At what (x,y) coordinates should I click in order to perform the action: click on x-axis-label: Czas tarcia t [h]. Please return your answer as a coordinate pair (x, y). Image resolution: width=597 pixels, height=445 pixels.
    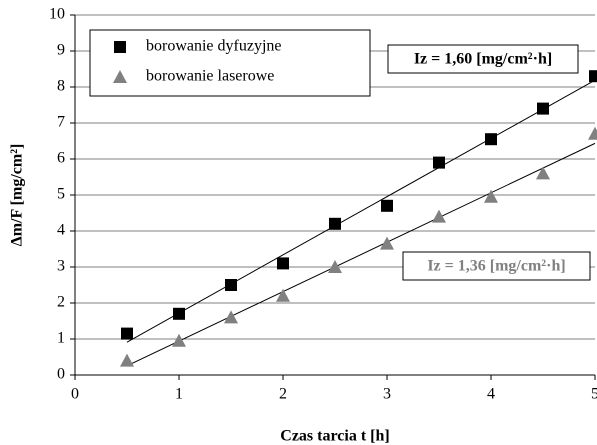
    Looking at the image, I should click on (334, 436).